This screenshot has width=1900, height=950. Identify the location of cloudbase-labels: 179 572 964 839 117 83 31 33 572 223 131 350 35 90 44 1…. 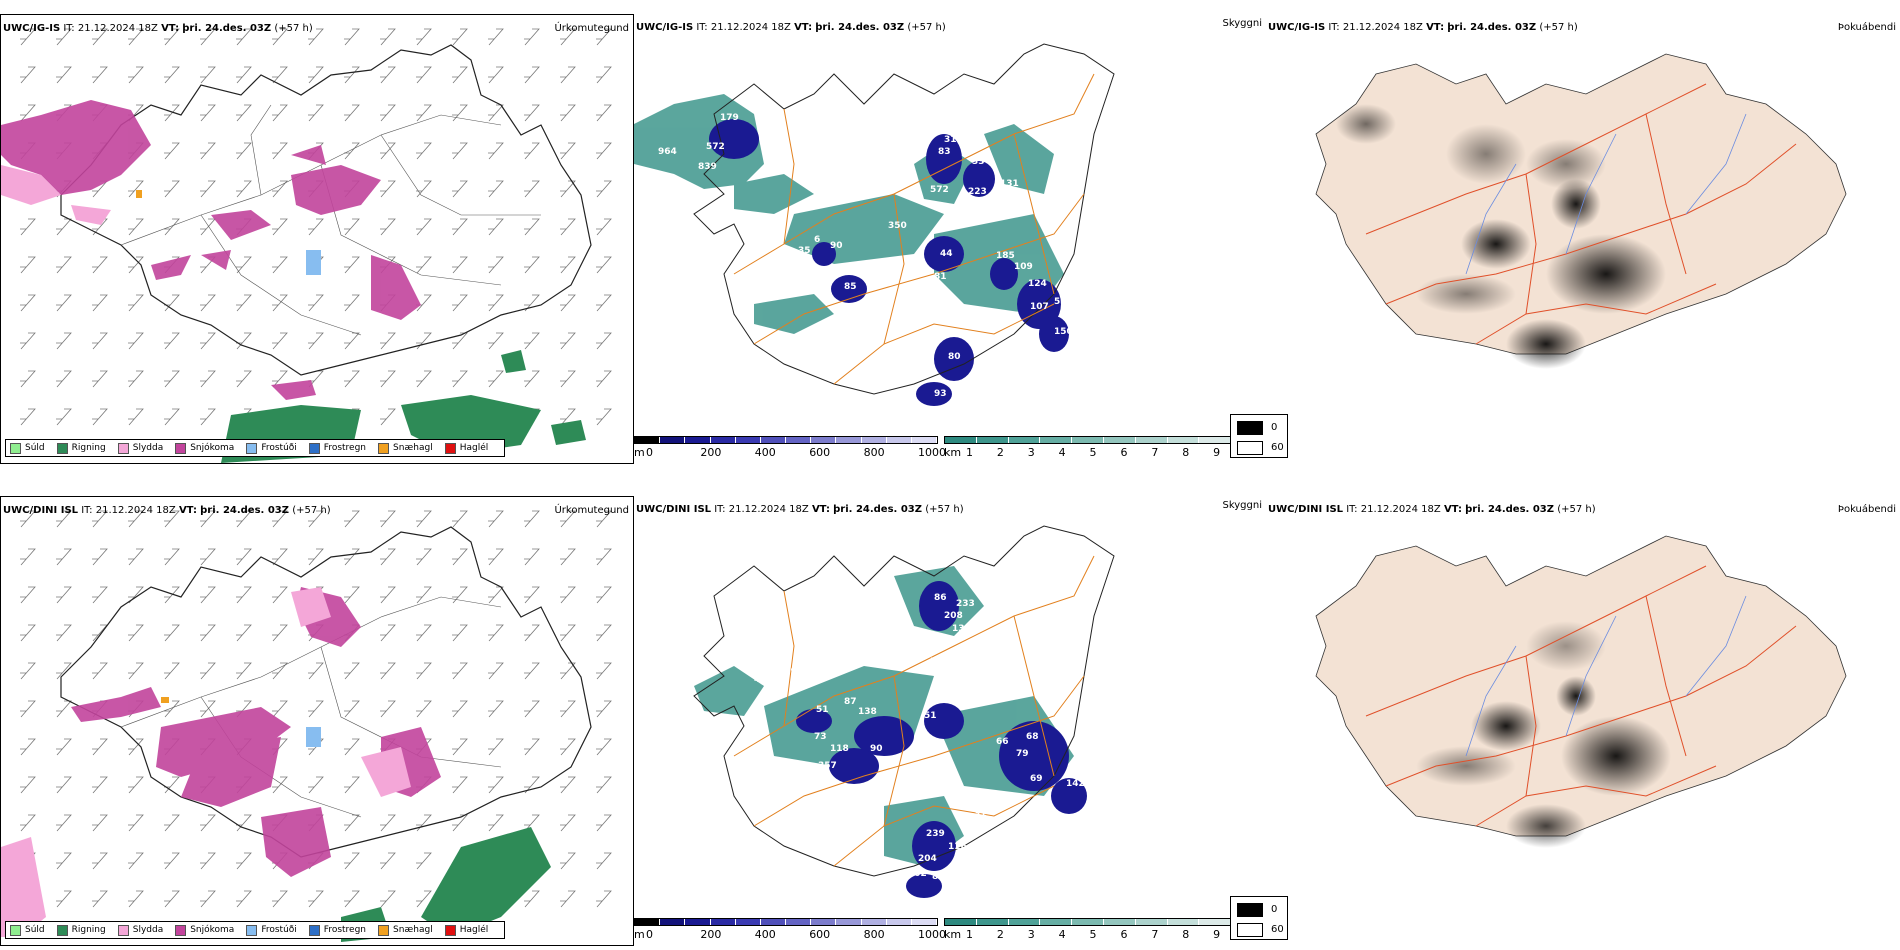
(865, 257).